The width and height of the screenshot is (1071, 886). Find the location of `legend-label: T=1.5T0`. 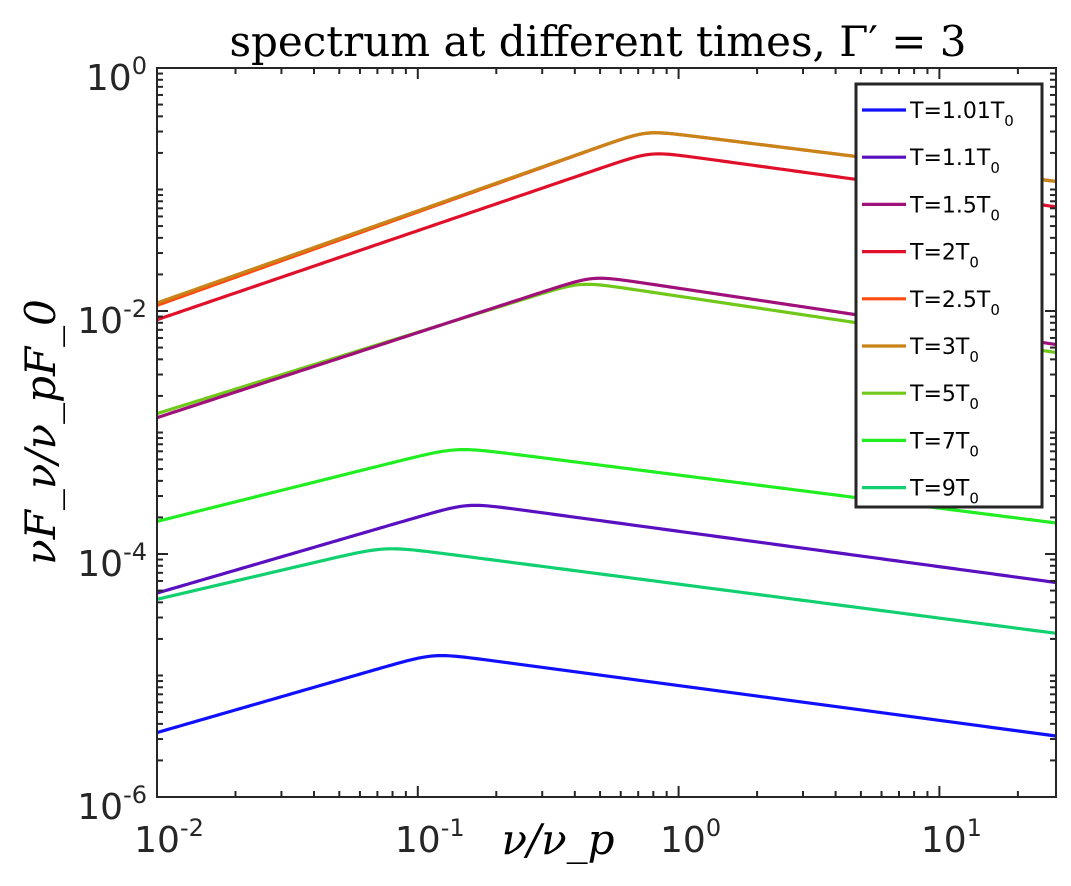

legend-label: T=1.5T0 is located at coordinates (954, 208).